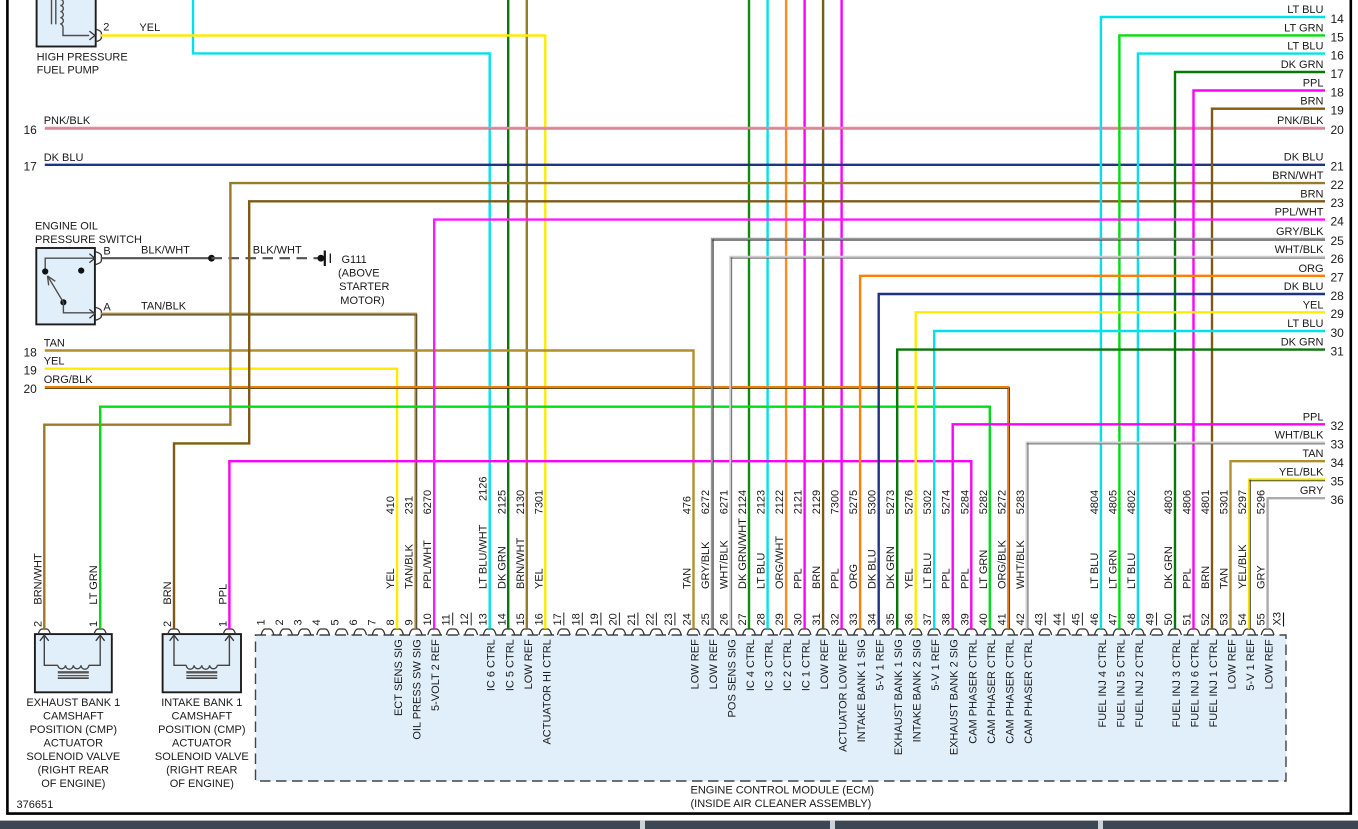 This screenshot has width=1358, height=829. Describe the element at coordinates (428, 564) in the screenshot. I see `svg-text: PPL/WHT` at that location.